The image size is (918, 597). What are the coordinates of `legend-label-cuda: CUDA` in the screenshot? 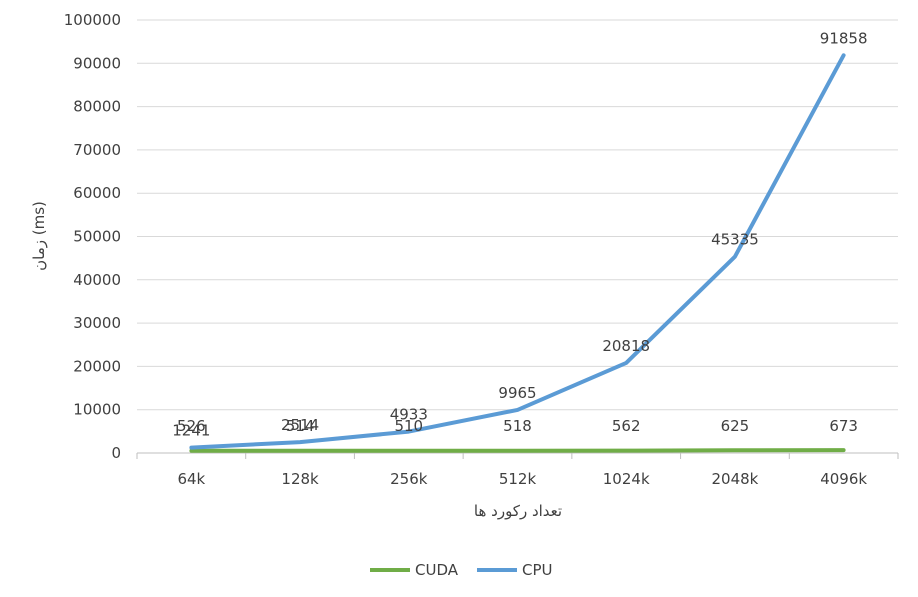 It's located at (437, 570).